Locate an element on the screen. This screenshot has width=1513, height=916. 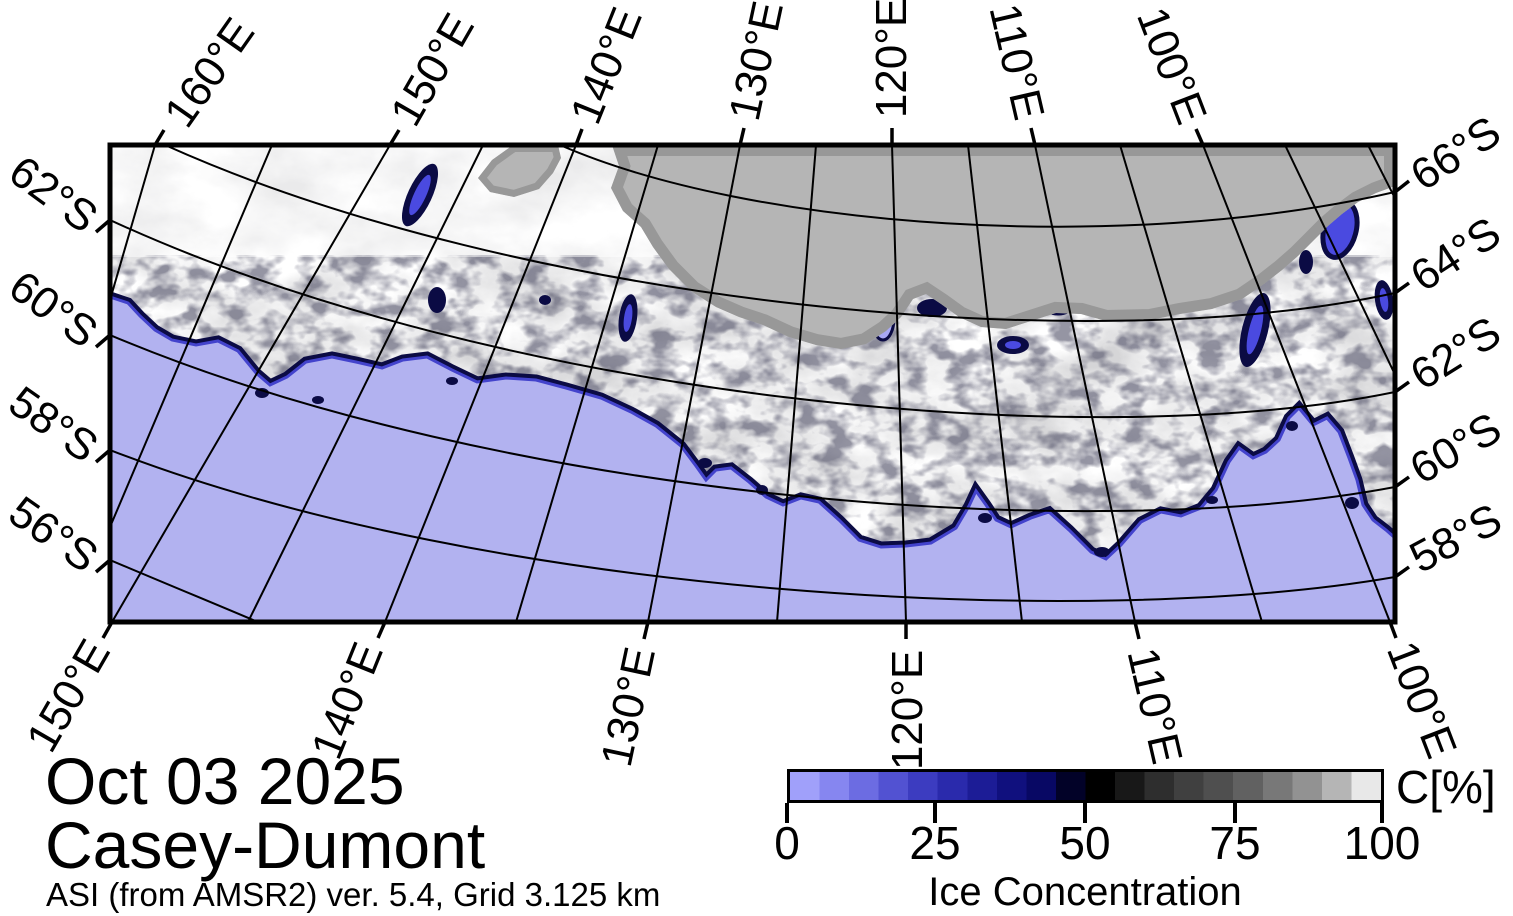
map-region: Casey-Dumont is located at coordinates (265, 845).